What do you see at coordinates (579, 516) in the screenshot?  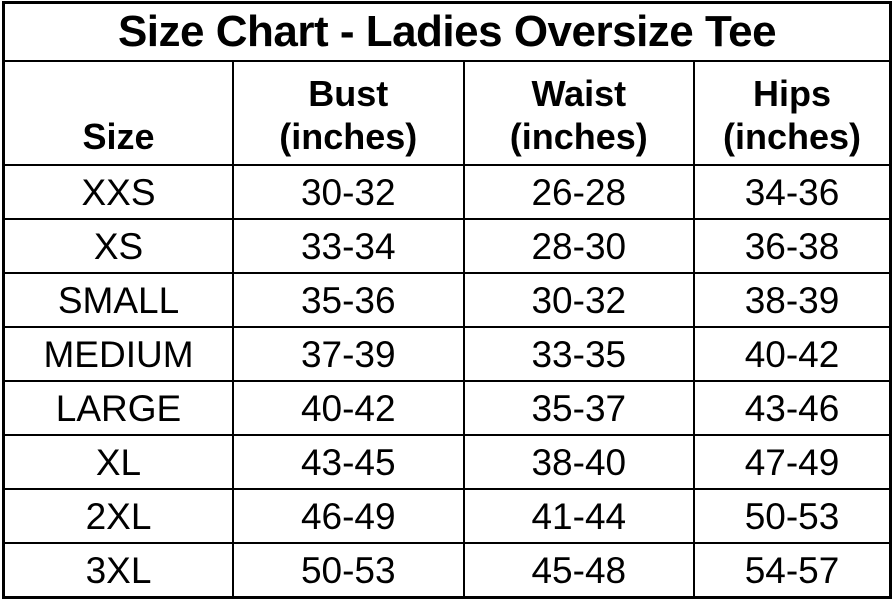 I see `cell-waist: 41-44` at bounding box center [579, 516].